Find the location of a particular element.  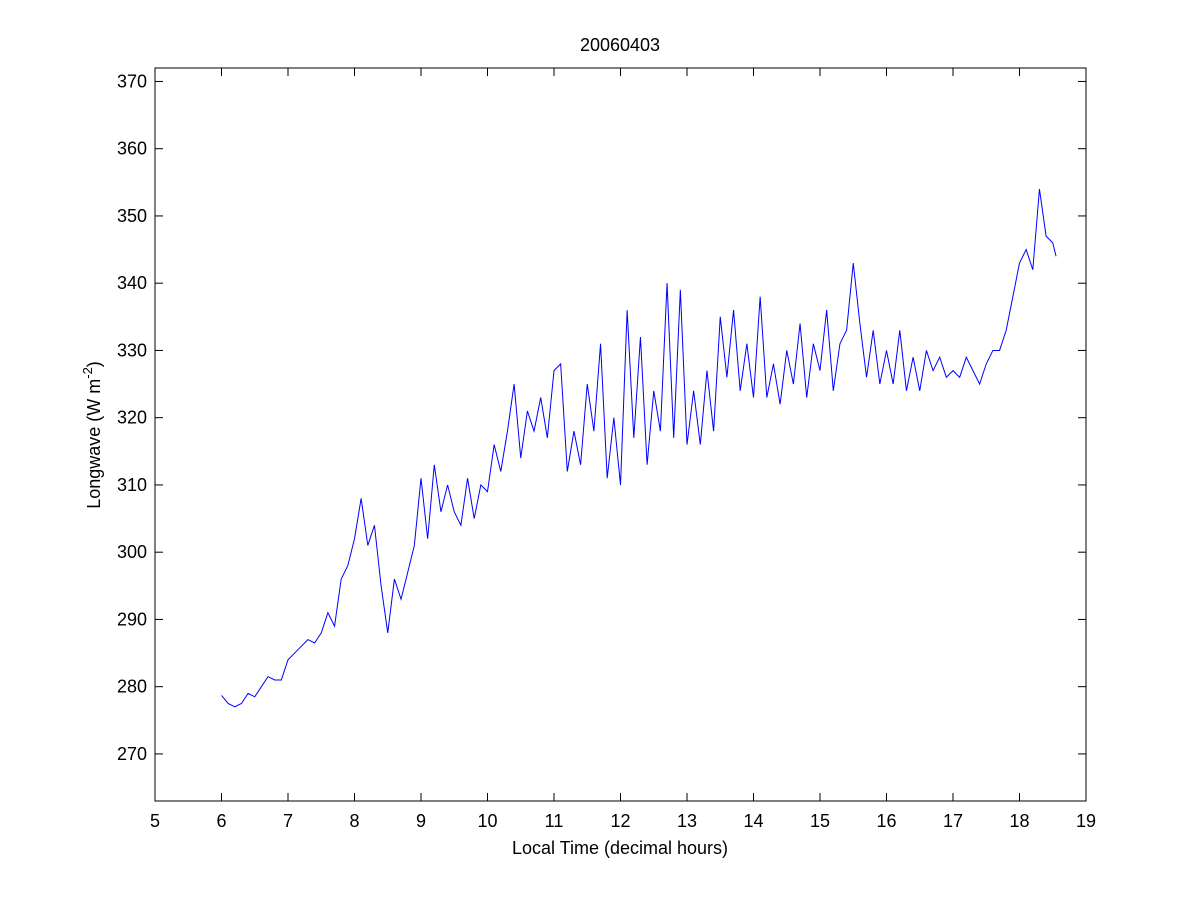

x-tick-label: 13 is located at coordinates (687, 821).